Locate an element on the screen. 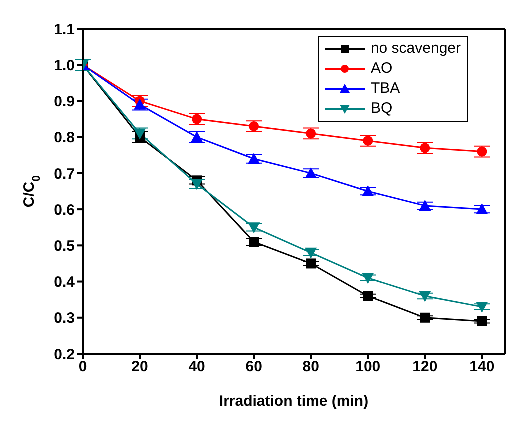  y-tick-label: 0.5 is located at coordinates (64, 246).